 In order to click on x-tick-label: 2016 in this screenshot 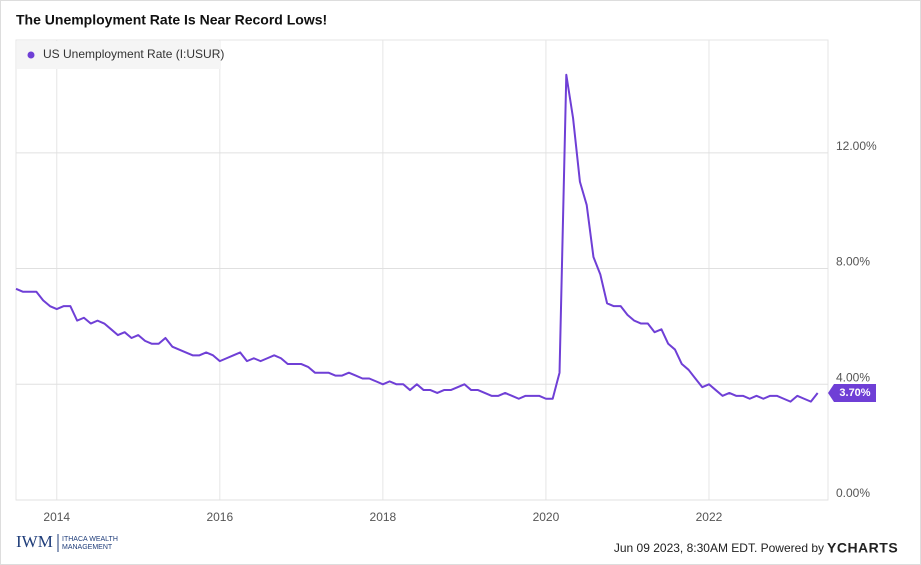, I will do `click(219, 517)`.